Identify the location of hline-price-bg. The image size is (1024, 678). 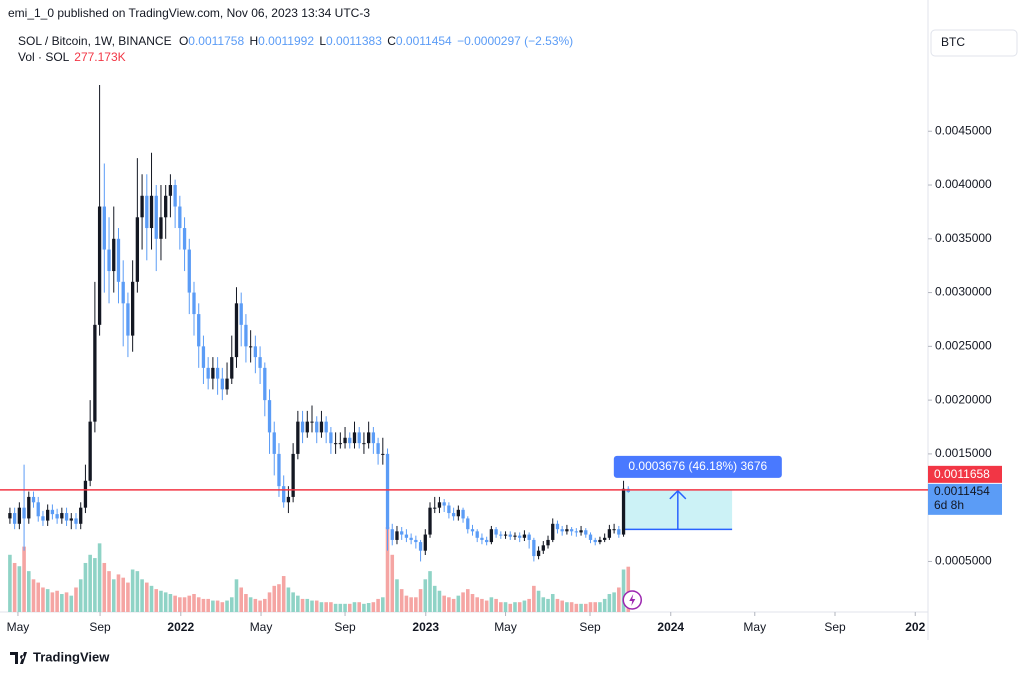
(965, 474).